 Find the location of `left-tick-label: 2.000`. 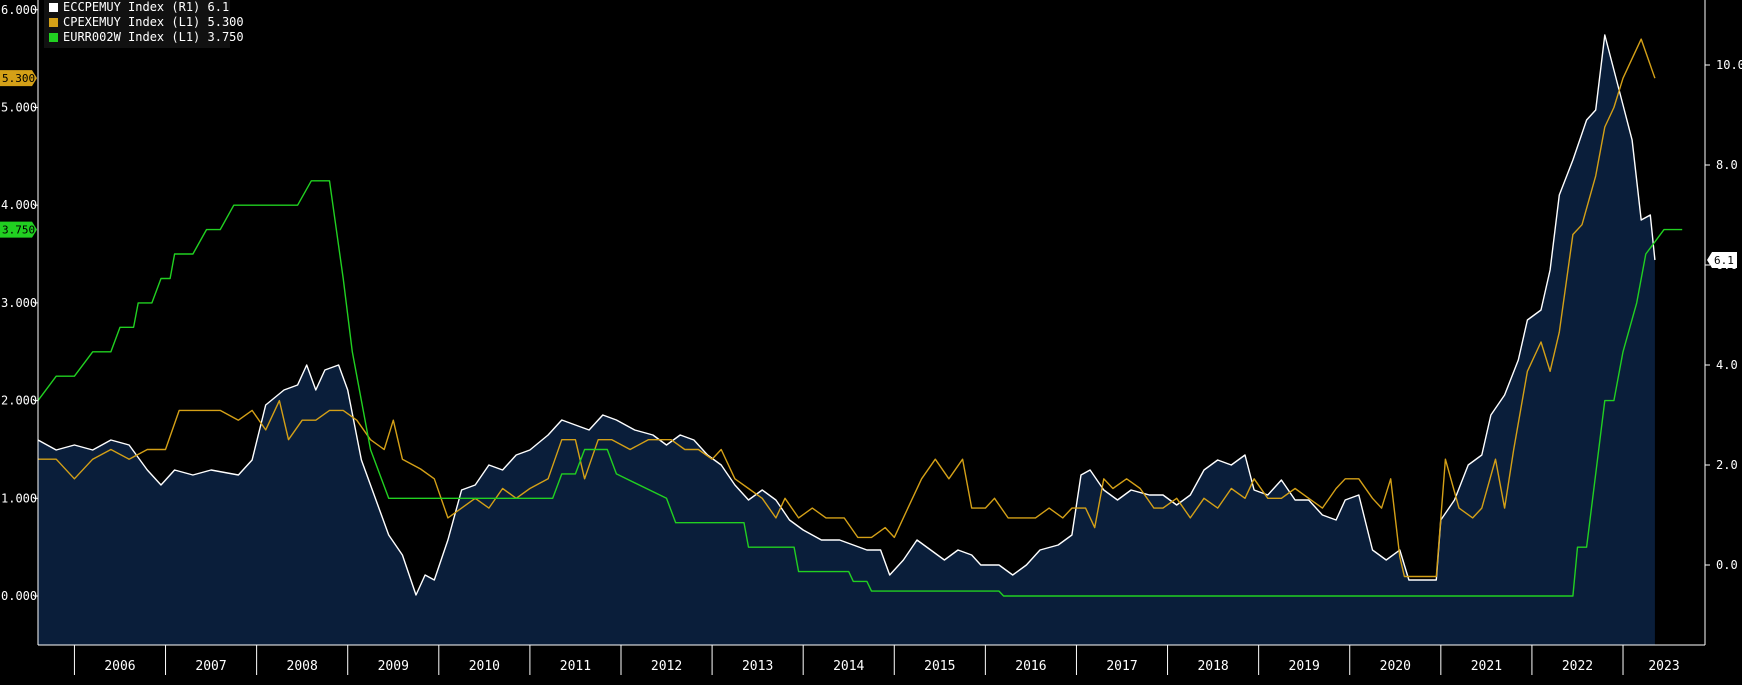

left-tick-label: 2.000 is located at coordinates (19, 401).